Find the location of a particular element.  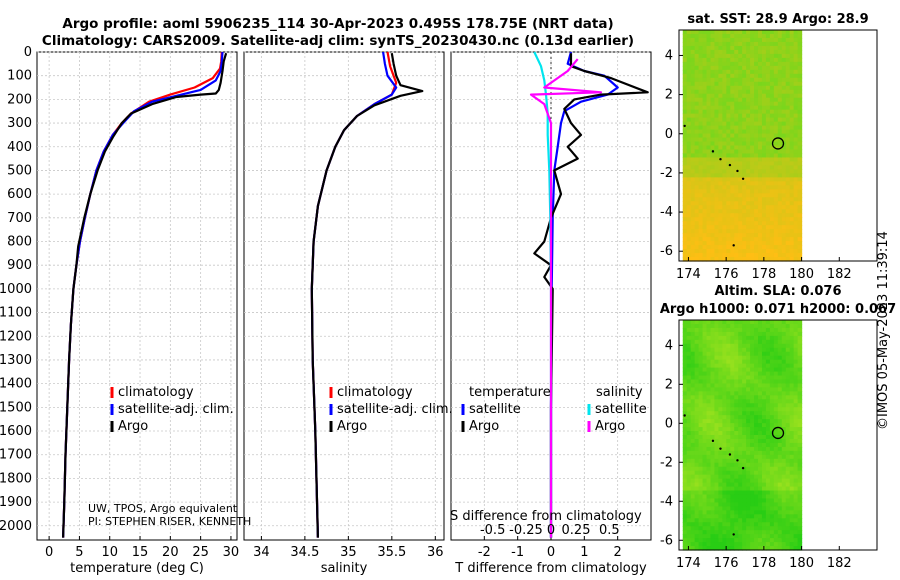

y-tick-label: -2 is located at coordinates (666, 173).